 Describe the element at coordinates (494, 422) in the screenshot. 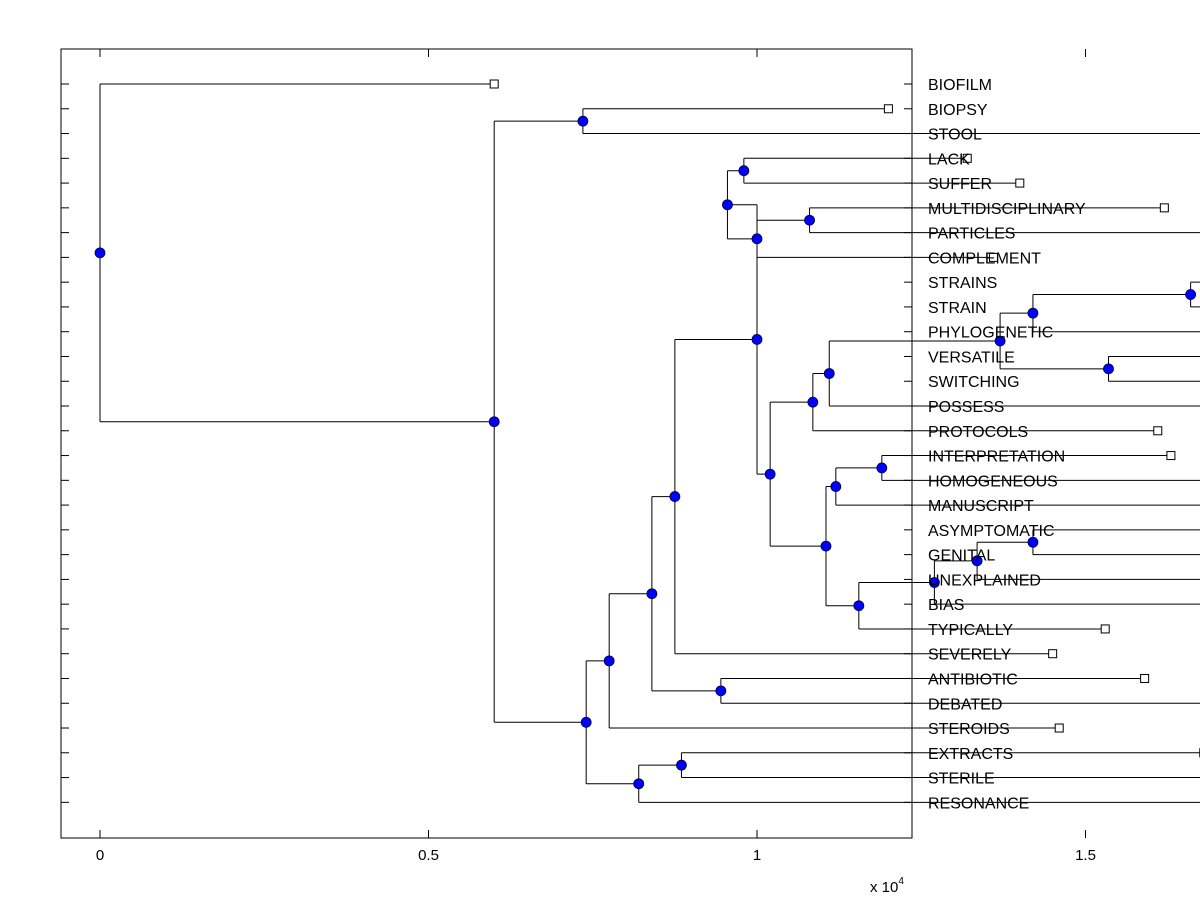

I see `node-marker-n28` at that location.